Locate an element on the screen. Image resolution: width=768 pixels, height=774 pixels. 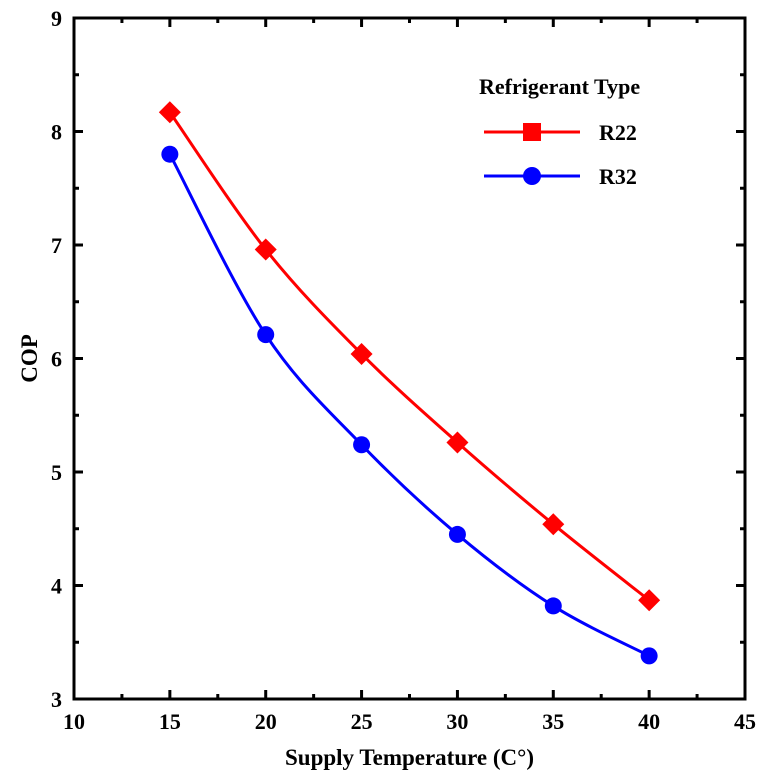
y-tick-label: 6 is located at coordinates (56, 359).